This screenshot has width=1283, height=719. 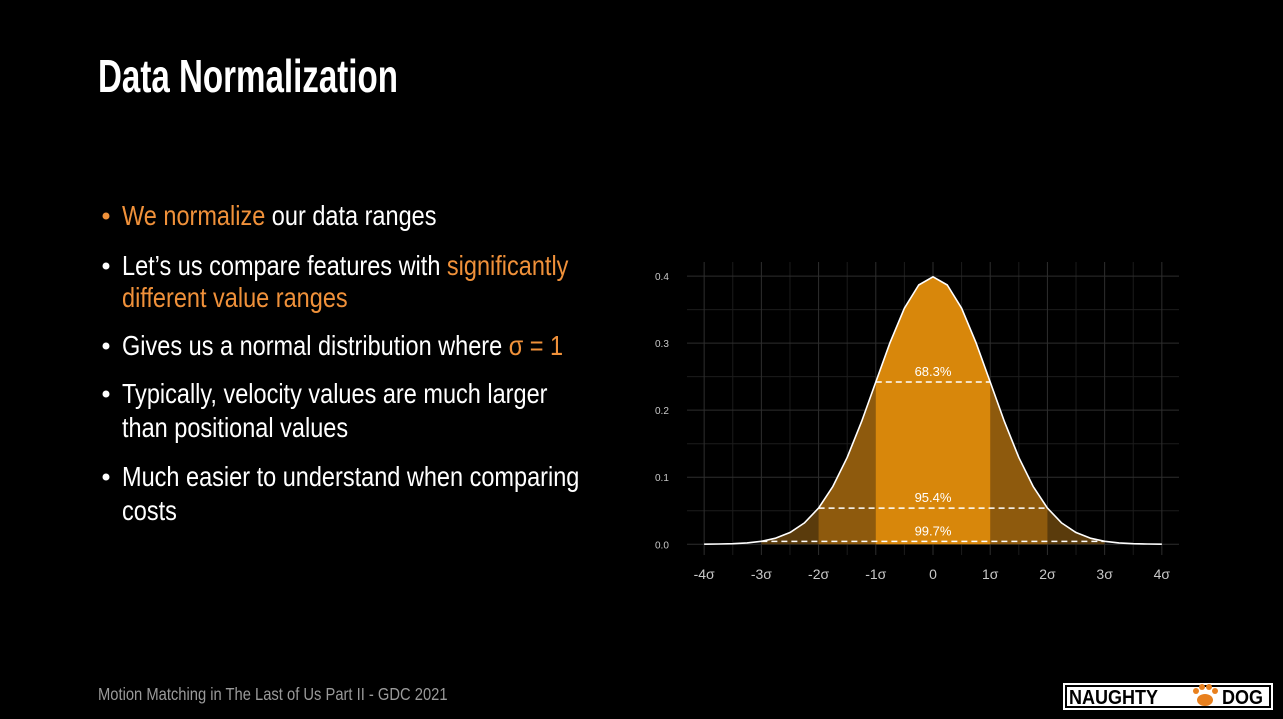 I want to click on x-tick-label: 2σ, so click(x=1047, y=574).